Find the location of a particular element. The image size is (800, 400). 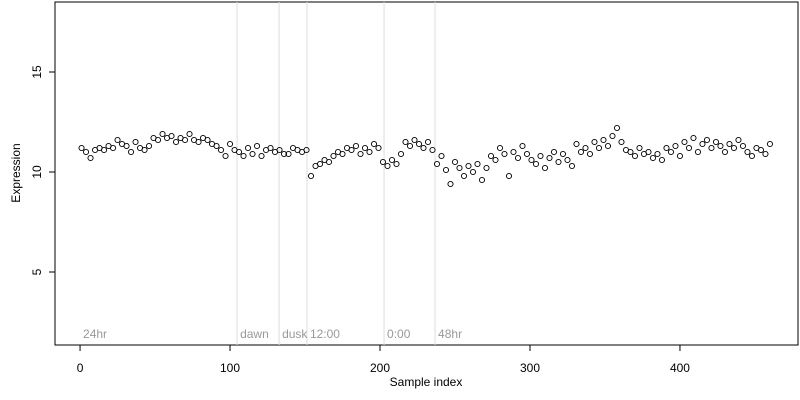

x-axis-title: Sample index is located at coordinates (426, 382).